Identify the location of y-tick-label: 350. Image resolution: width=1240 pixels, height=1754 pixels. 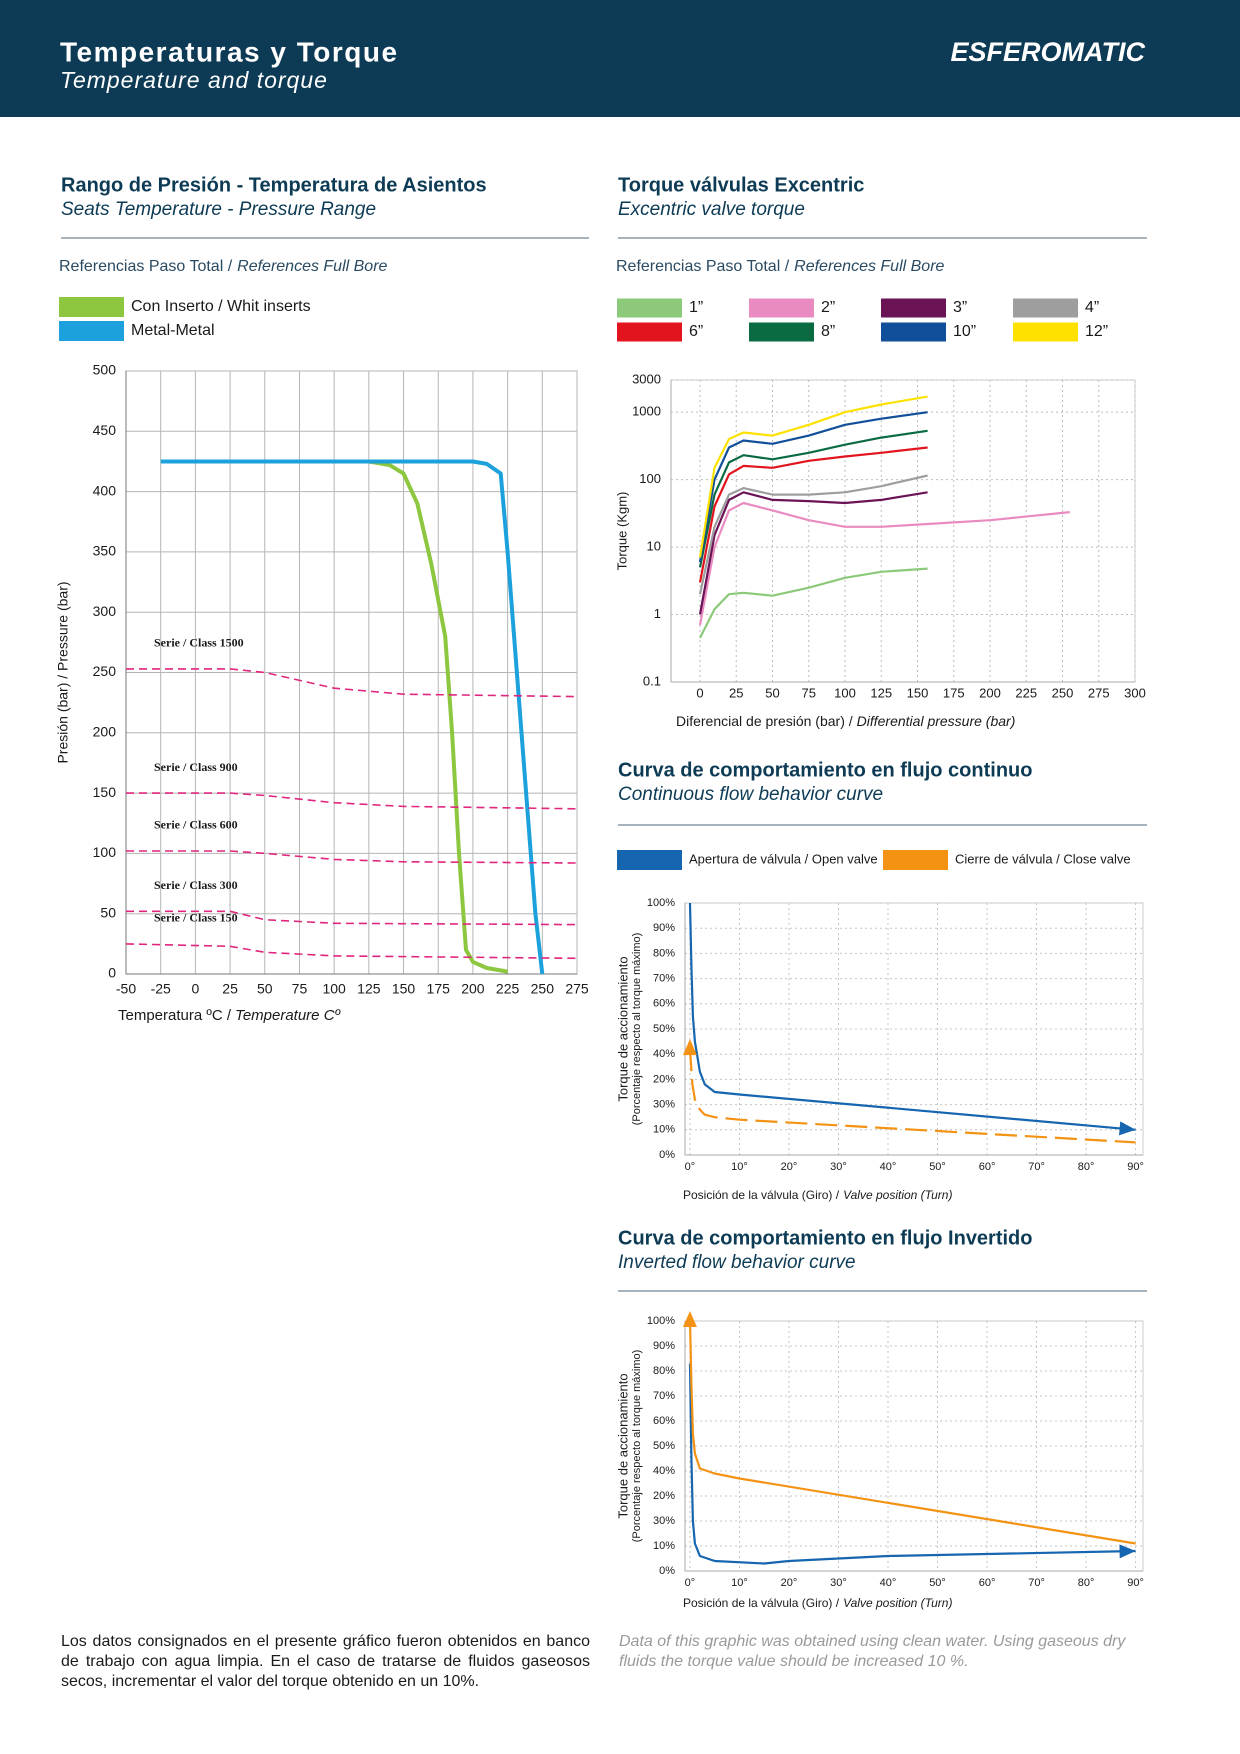
(105, 551).